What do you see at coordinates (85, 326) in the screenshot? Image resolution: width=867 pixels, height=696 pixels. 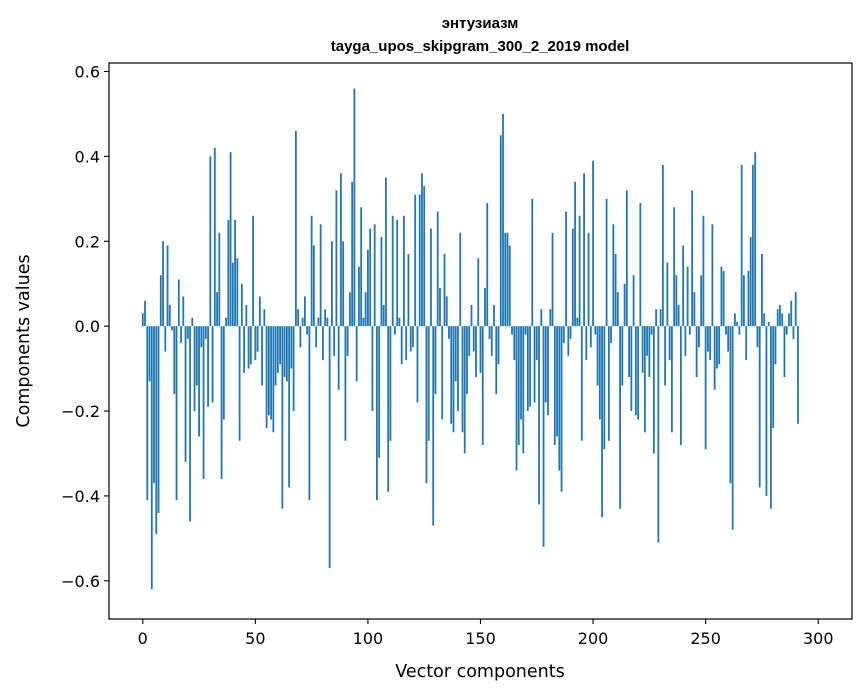 I see `y-axis-ticks: −0.6 −0.4 −0.2 0.0 0.2 0.4 0.6` at bounding box center [85, 326].